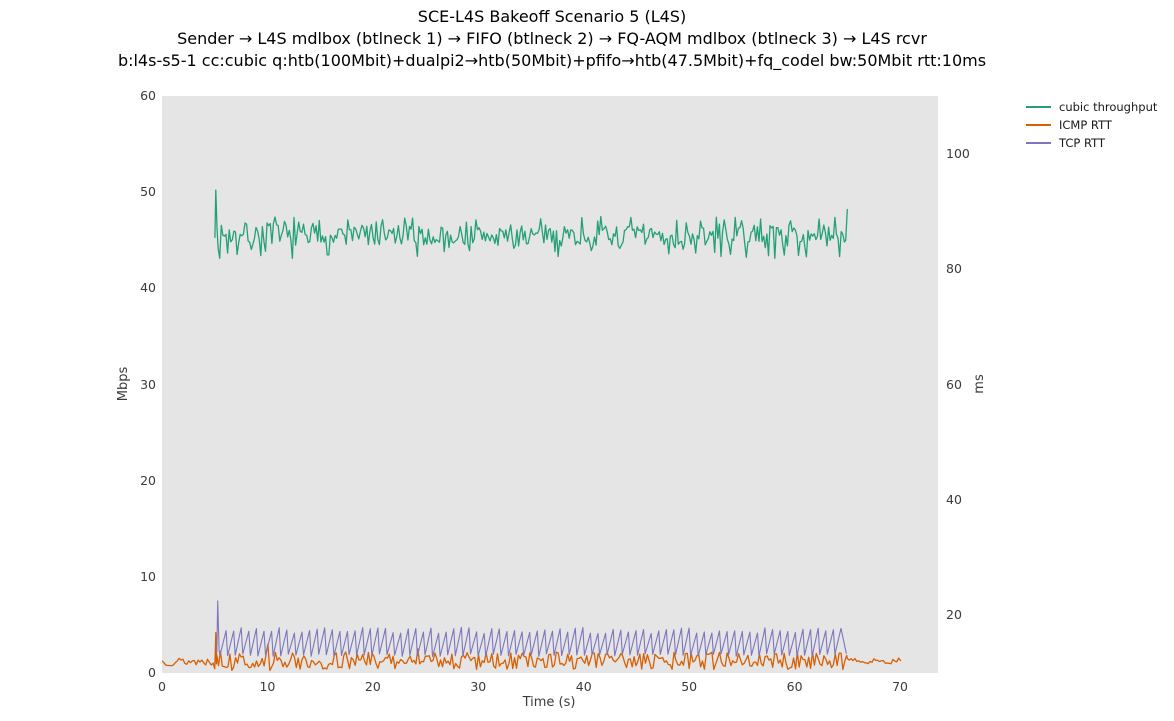 The width and height of the screenshot is (1174, 721). I want to click on x-tick-0: 0, so click(162, 686).